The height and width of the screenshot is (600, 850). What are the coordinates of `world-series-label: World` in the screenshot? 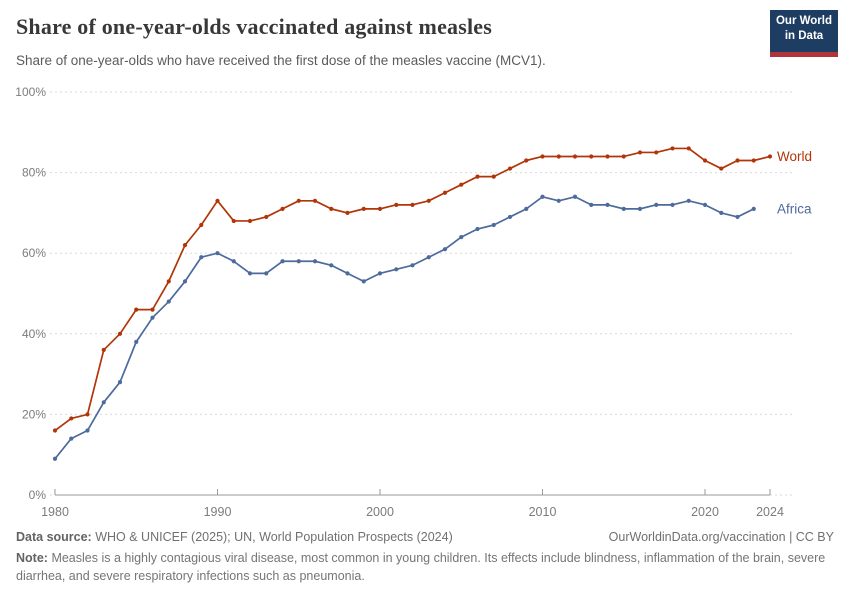 It's located at (794, 156).